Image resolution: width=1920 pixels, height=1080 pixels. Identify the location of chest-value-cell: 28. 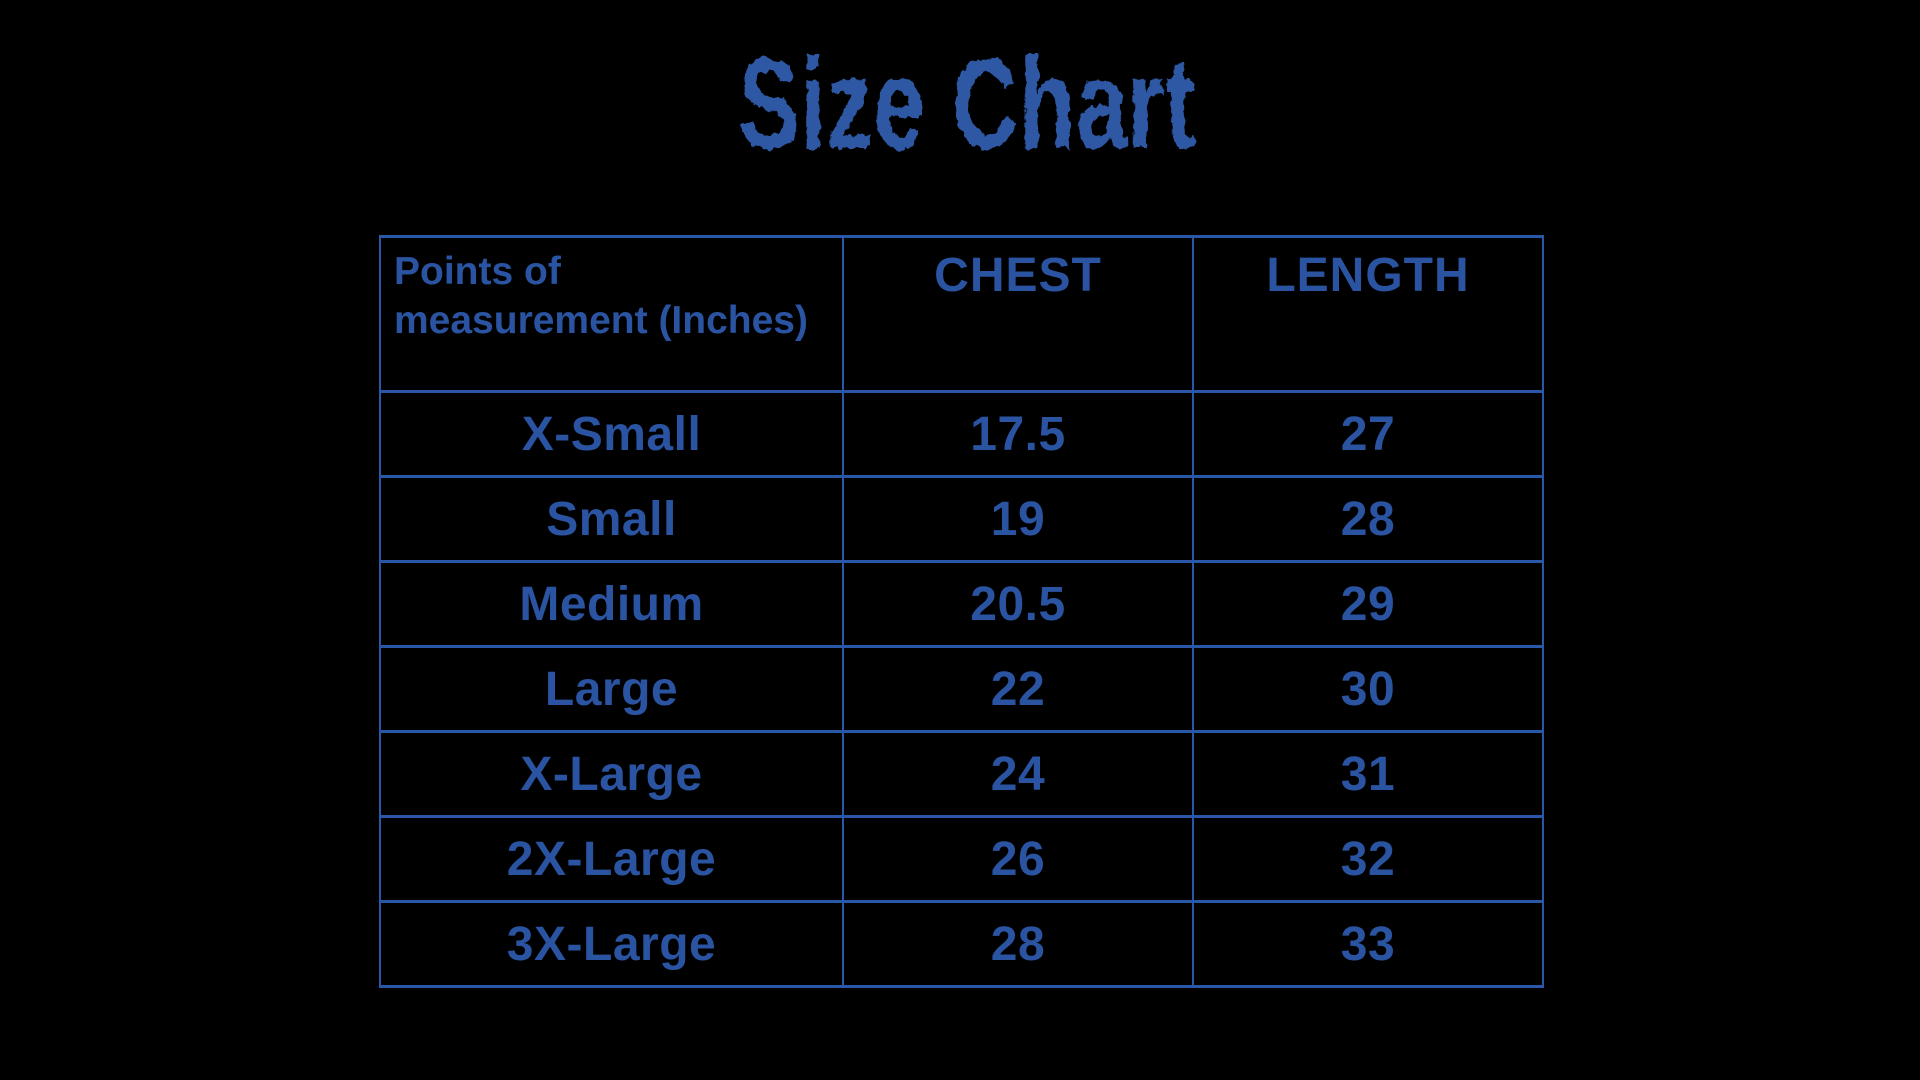
(1018, 944).